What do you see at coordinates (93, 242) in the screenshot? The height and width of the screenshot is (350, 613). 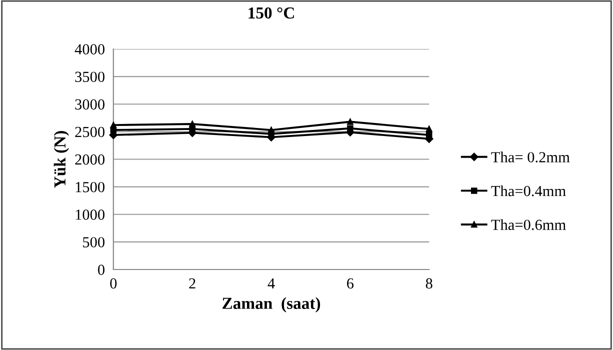 I see `y-tick-label: 500` at bounding box center [93, 242].